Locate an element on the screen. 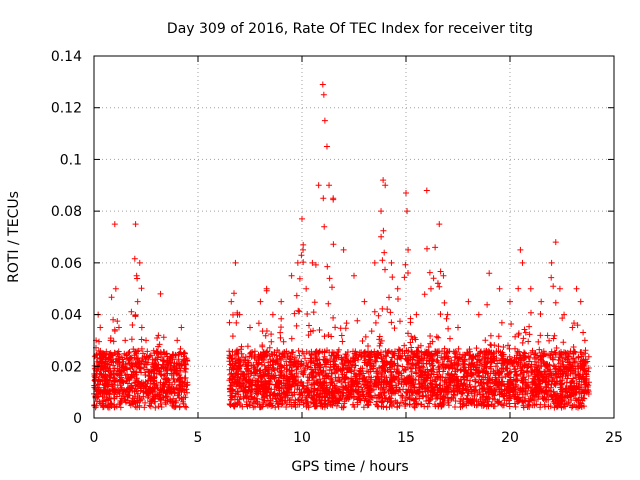  x-axis-label: GPS time / hours is located at coordinates (349, 467).